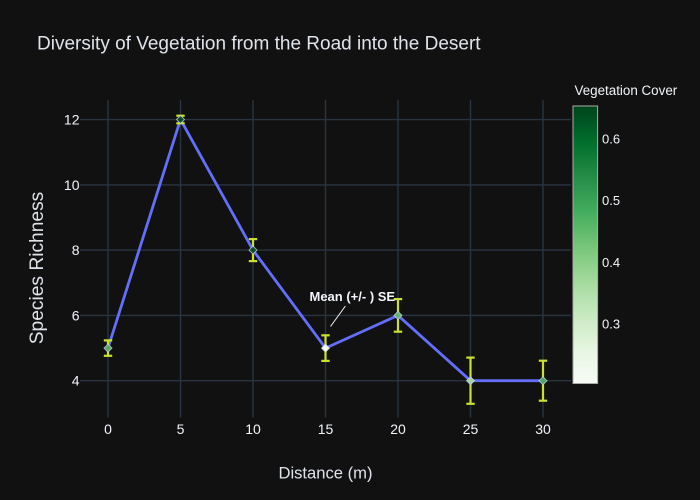 This screenshot has width=700, height=500. Describe the element at coordinates (76, 381) in the screenshot. I see `svg-text: 4` at that location.